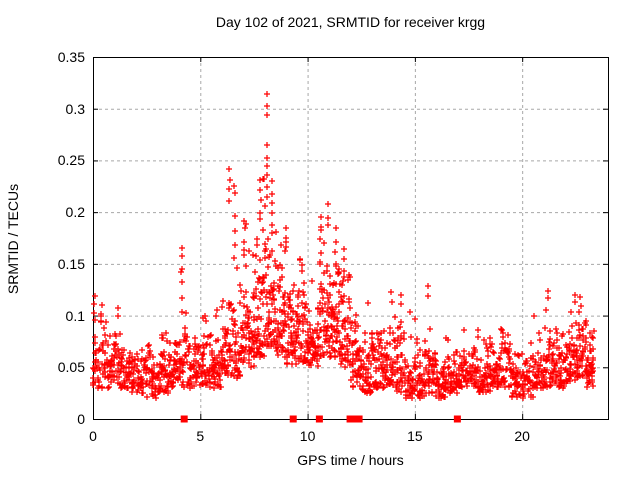 The width and height of the screenshot is (640, 480). What do you see at coordinates (350, 460) in the screenshot?
I see `x-axis-label: GPS time / hours` at bounding box center [350, 460].